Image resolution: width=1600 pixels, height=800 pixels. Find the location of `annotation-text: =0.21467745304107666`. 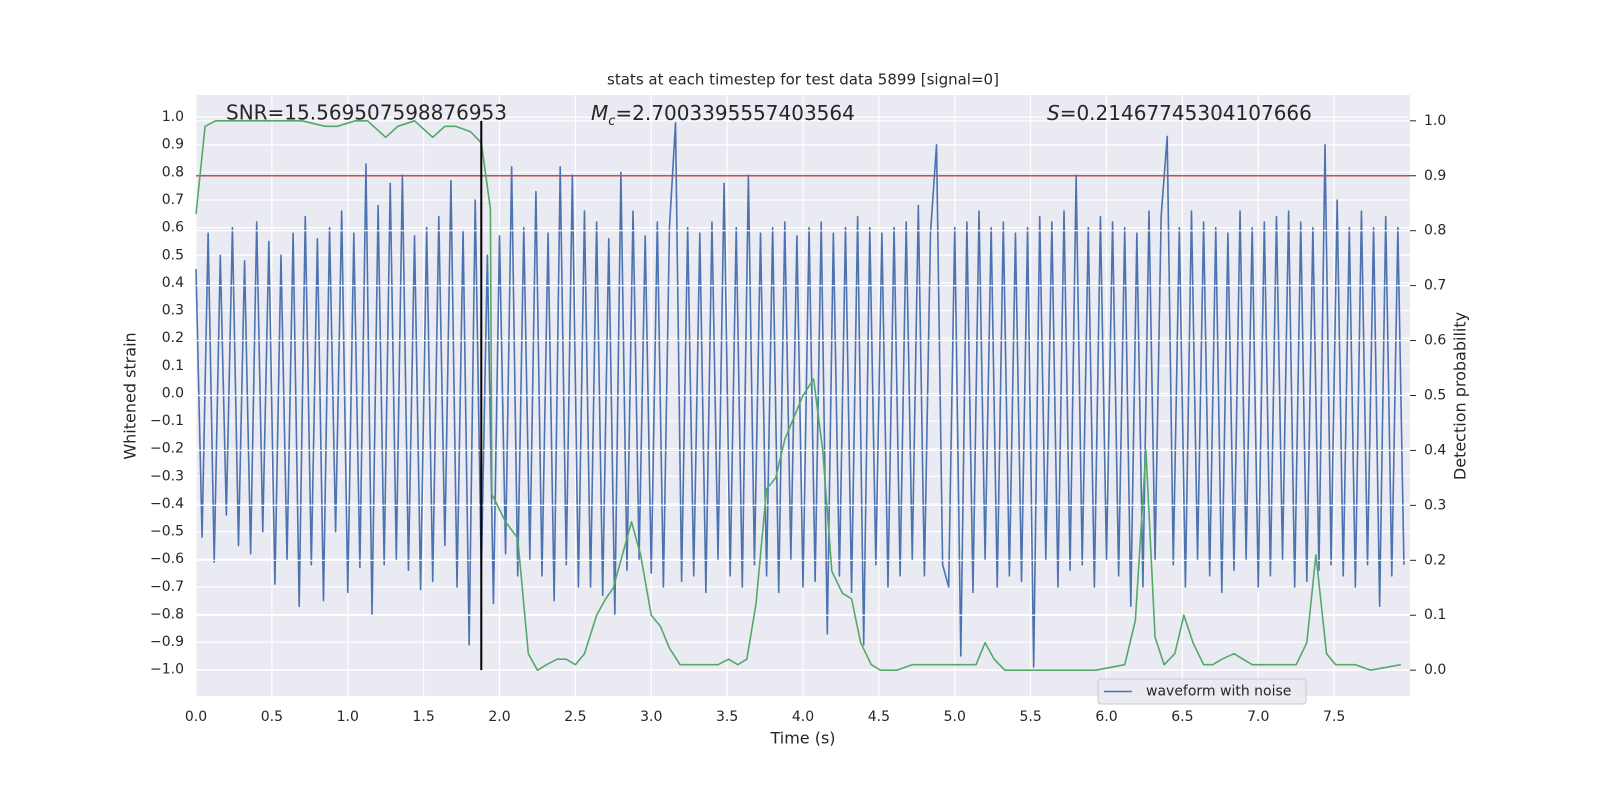

annotation-text: =0.21467745304107666 is located at coordinates (1186, 113).